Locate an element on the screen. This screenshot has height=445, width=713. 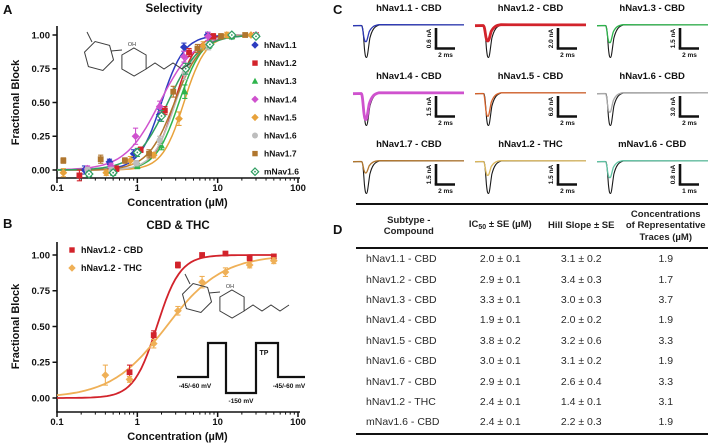
fit-curve-hNav1.2 - CBD is located at coordinates (166, 326).